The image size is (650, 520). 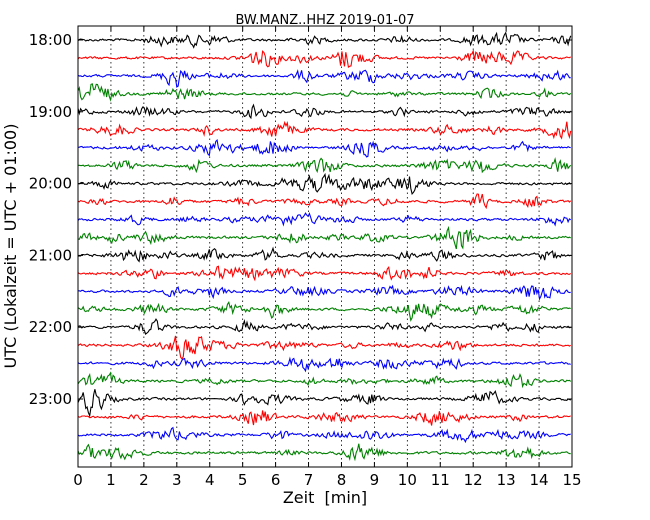 What do you see at coordinates (50, 40) in the screenshot?
I see `y-tick-label: 18:00` at bounding box center [50, 40].